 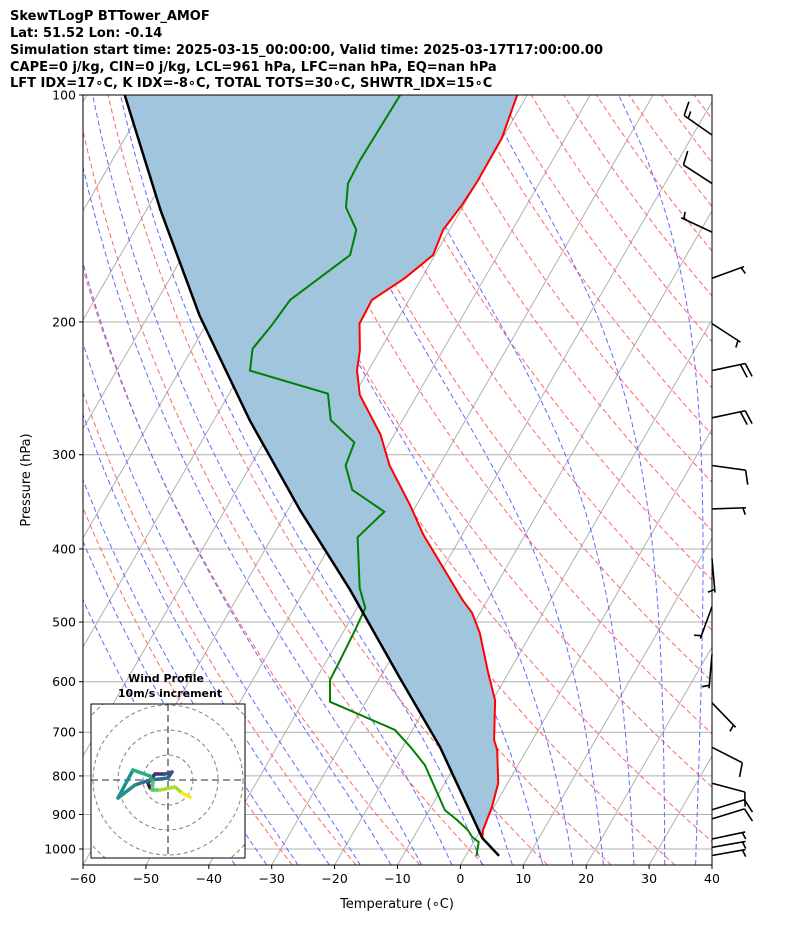 What do you see at coordinates (712, 878) in the screenshot?
I see `x-tick-label: 40` at bounding box center [712, 878].